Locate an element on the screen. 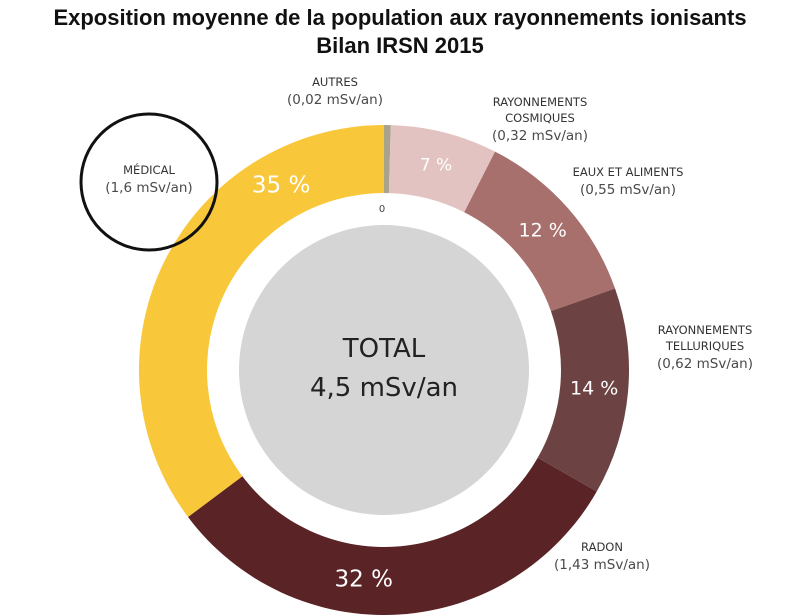 Image resolution: width=800 pixels, height=616 pixels. category-value-rayonnements-telluriques: (0,62 mSv/an) is located at coordinates (705, 364).